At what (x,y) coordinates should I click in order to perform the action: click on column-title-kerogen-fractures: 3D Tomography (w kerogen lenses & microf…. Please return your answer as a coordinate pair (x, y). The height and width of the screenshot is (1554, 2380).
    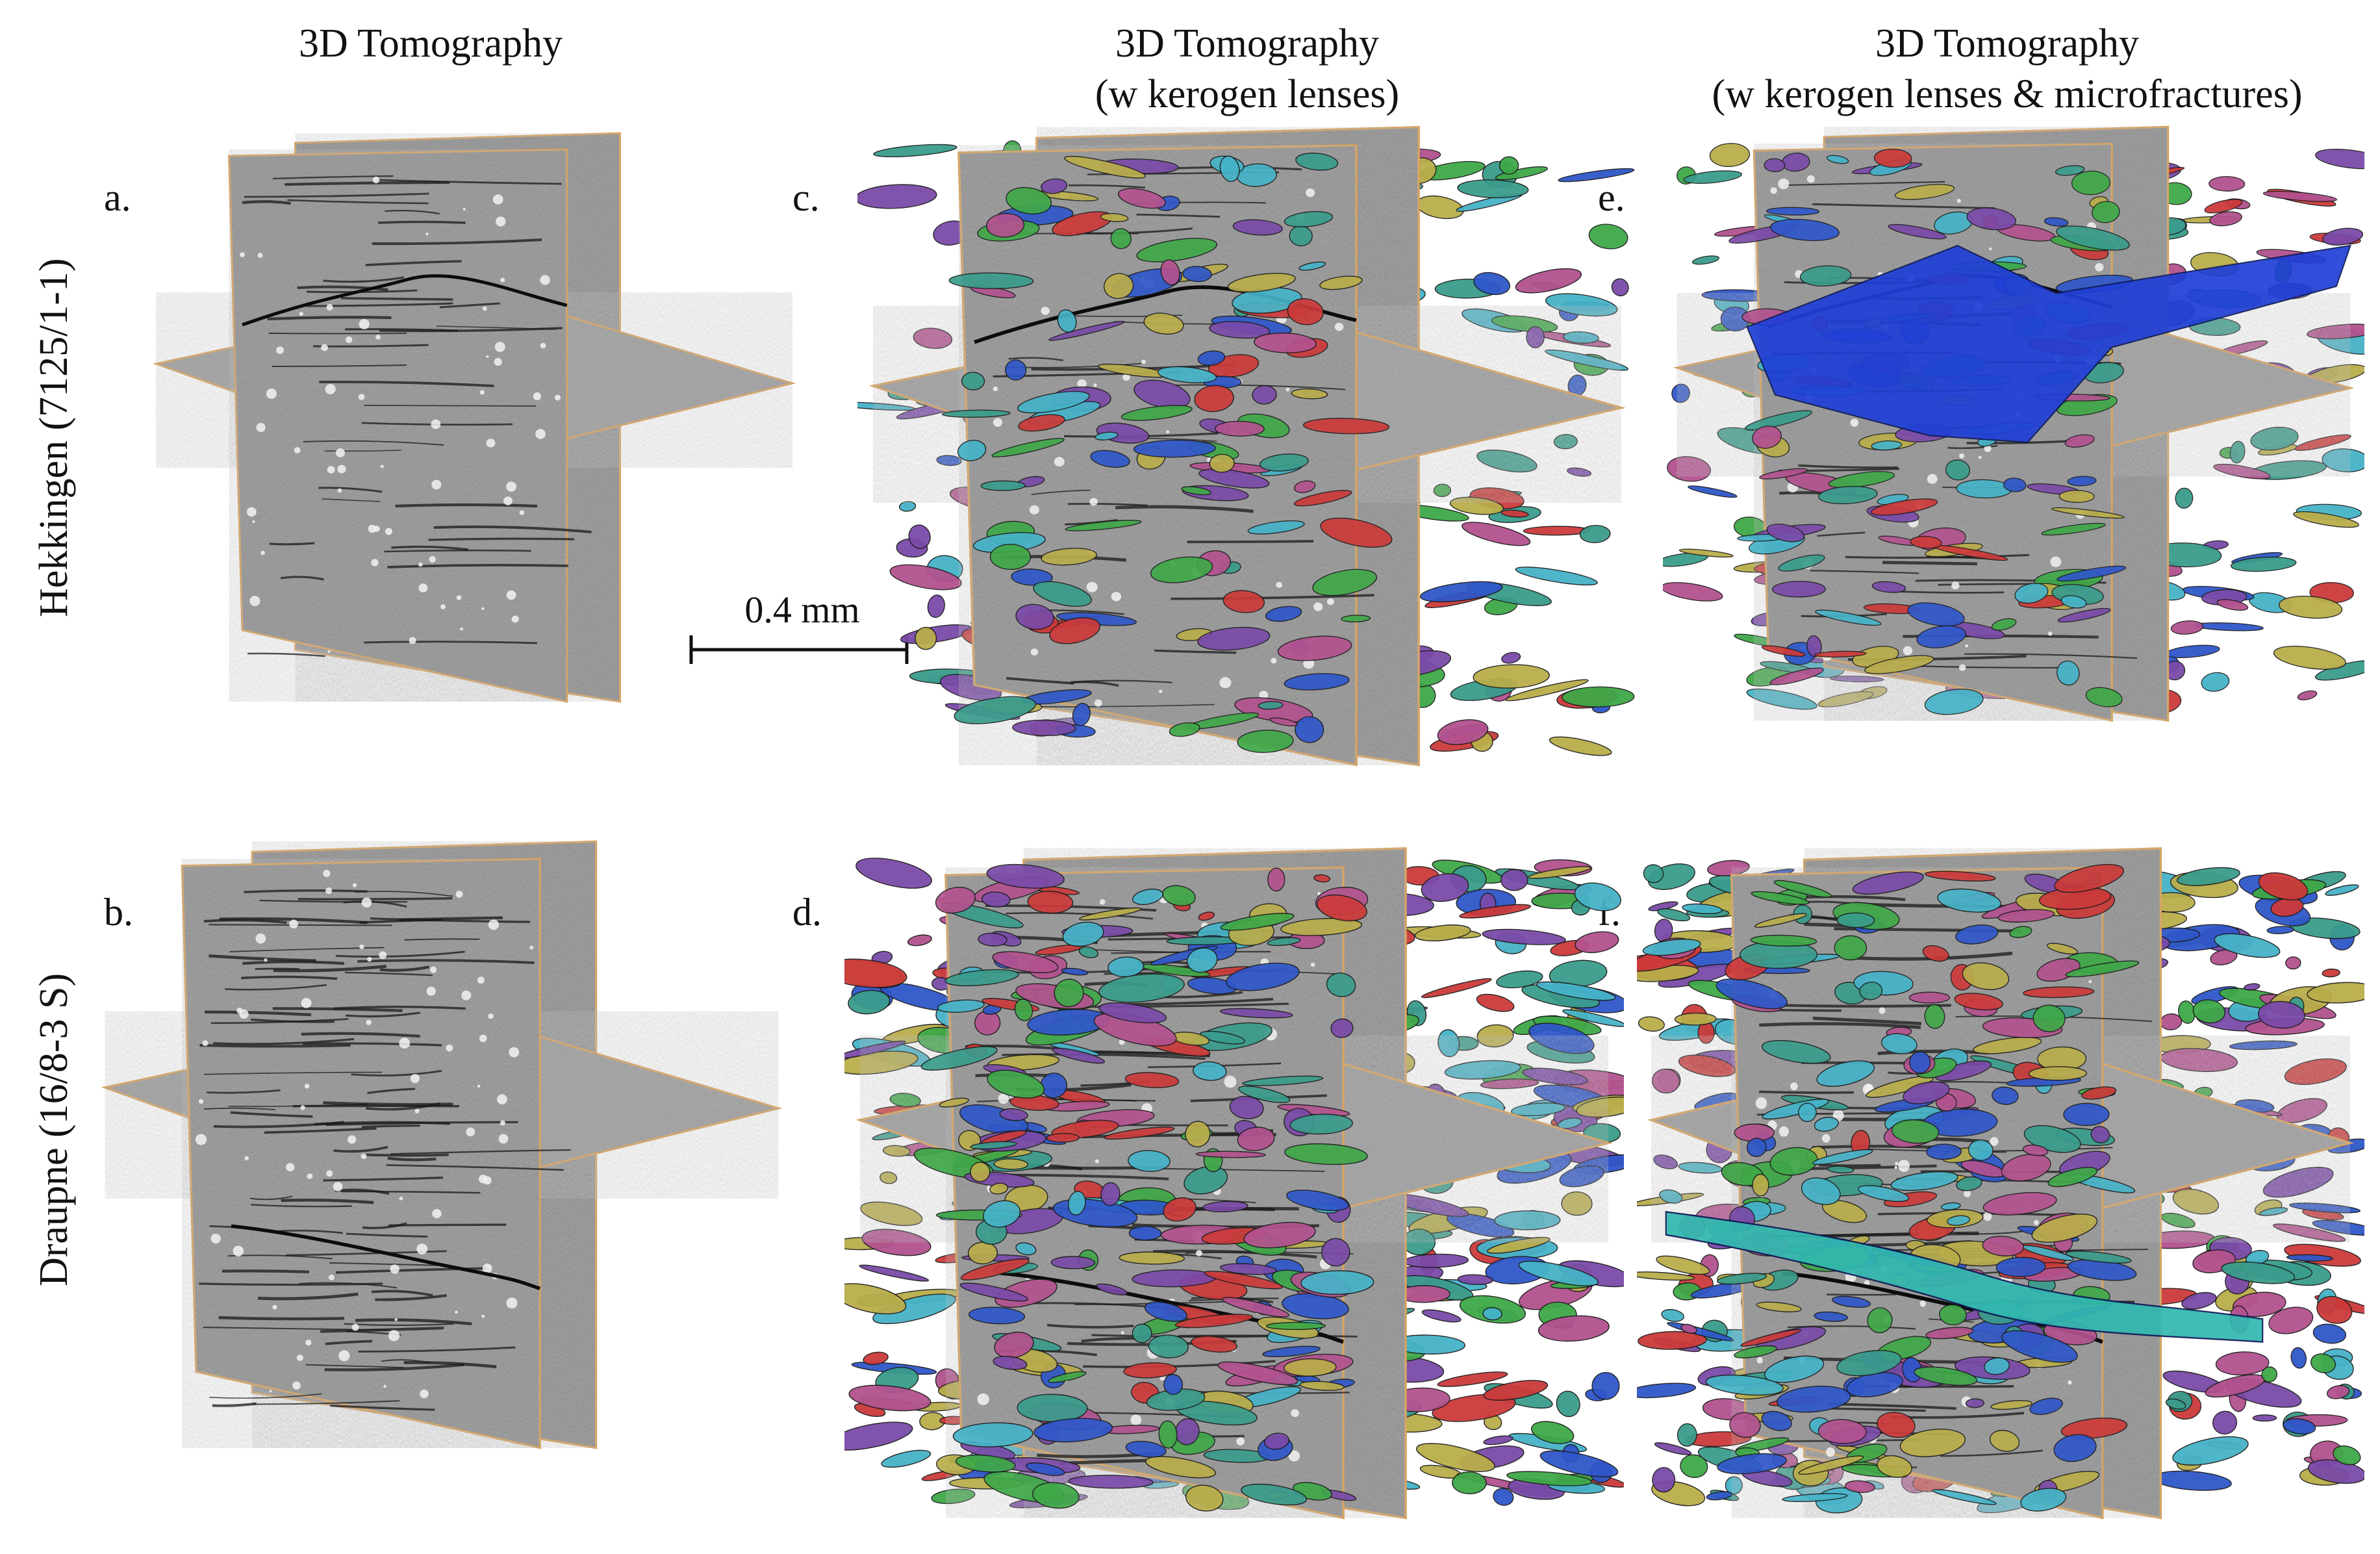
    Looking at the image, I should click on (2007, 69).